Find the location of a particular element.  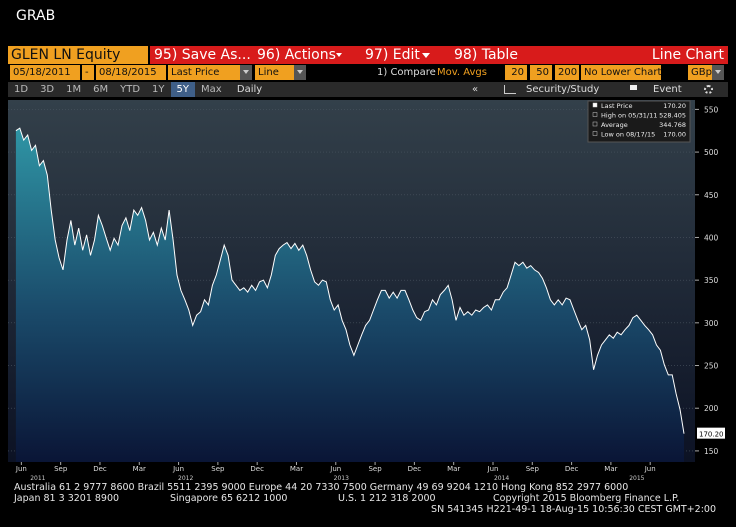

stat-label: Low on 08/17/15 is located at coordinates (628, 135).